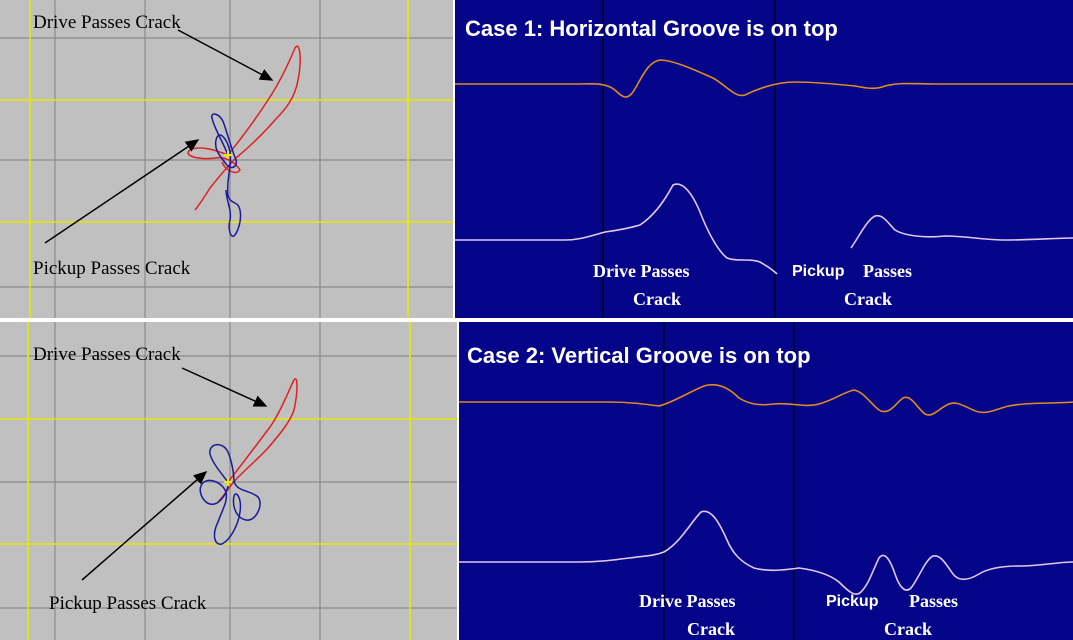 This screenshot has width=1073, height=640. What do you see at coordinates (764, 78) in the screenshot?
I see `case1-top-trace` at bounding box center [764, 78].